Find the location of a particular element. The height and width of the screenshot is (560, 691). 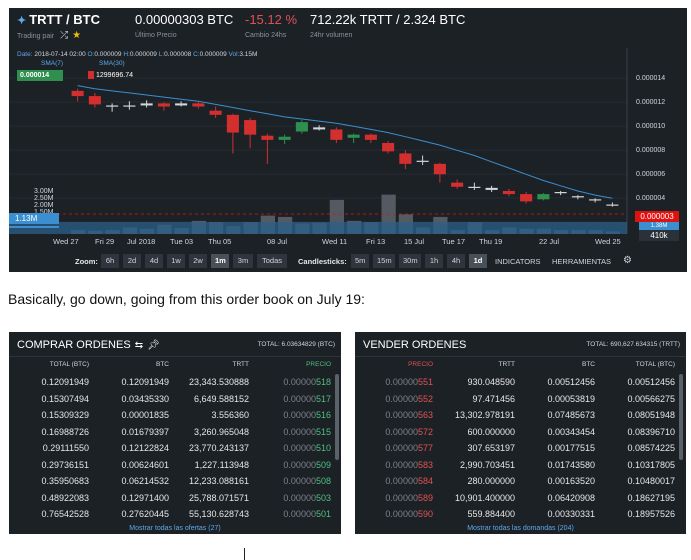

change-24h: -15.12 % is located at coordinates (271, 19).